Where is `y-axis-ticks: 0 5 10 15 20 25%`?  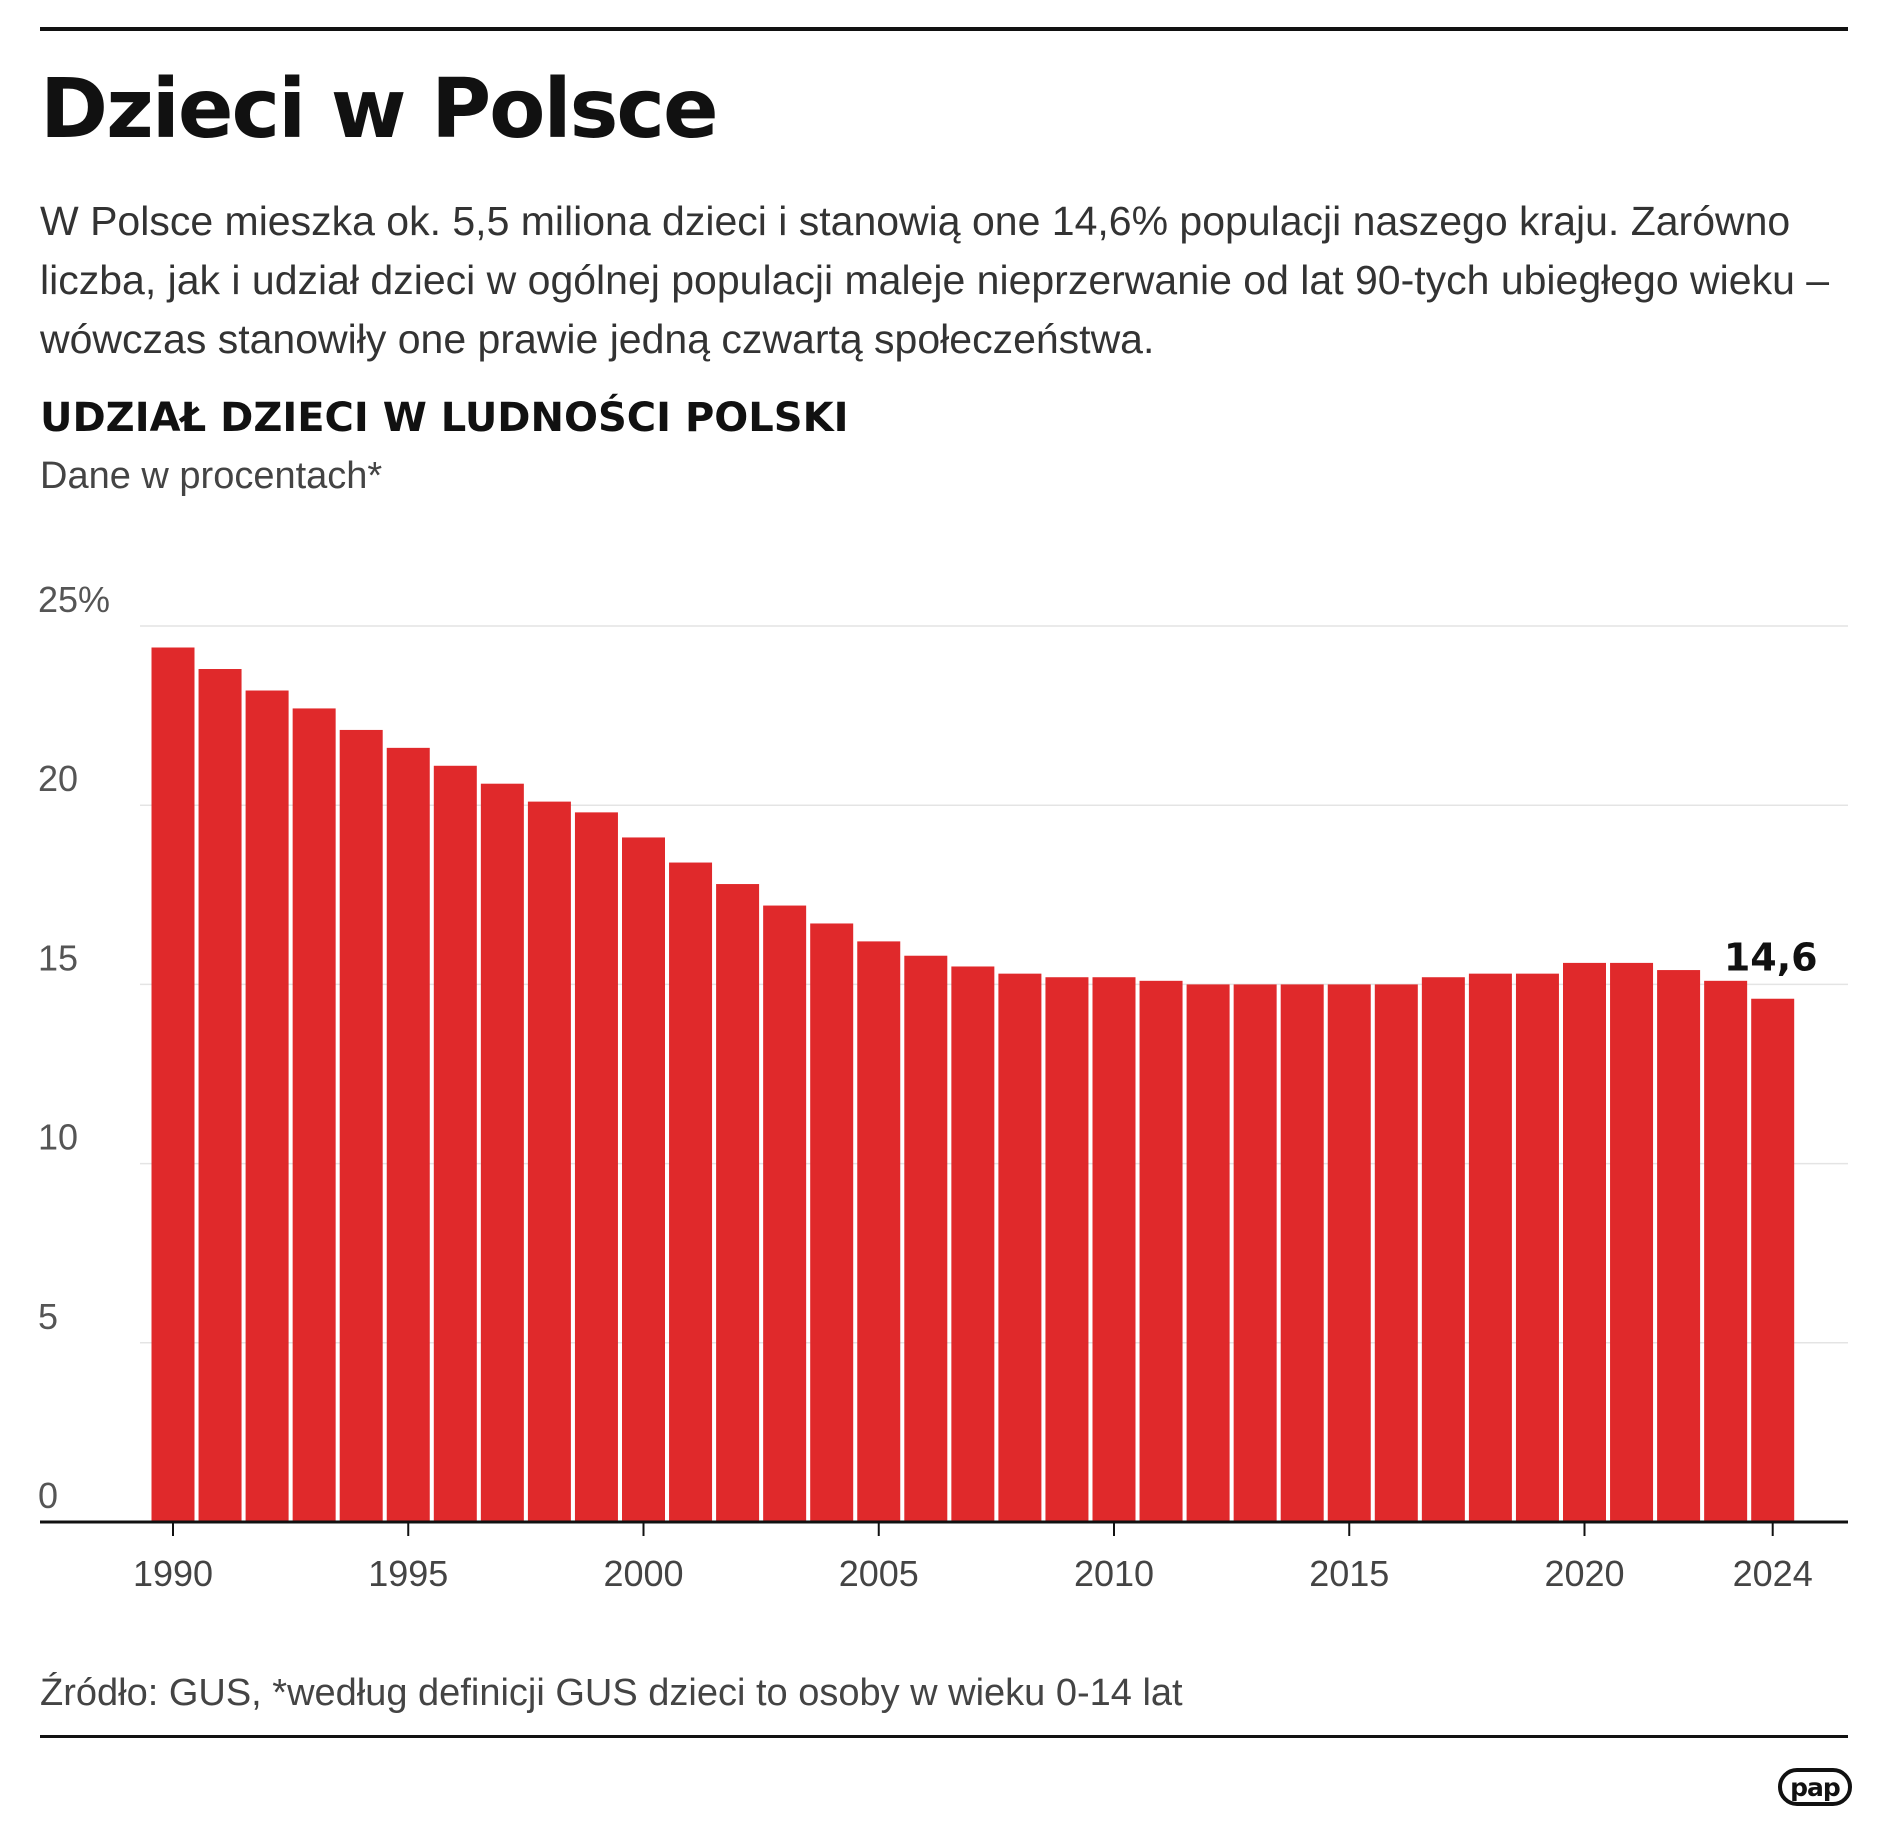 y-axis-ticks: 0 5 10 15 20 25% is located at coordinates (74, 1047).